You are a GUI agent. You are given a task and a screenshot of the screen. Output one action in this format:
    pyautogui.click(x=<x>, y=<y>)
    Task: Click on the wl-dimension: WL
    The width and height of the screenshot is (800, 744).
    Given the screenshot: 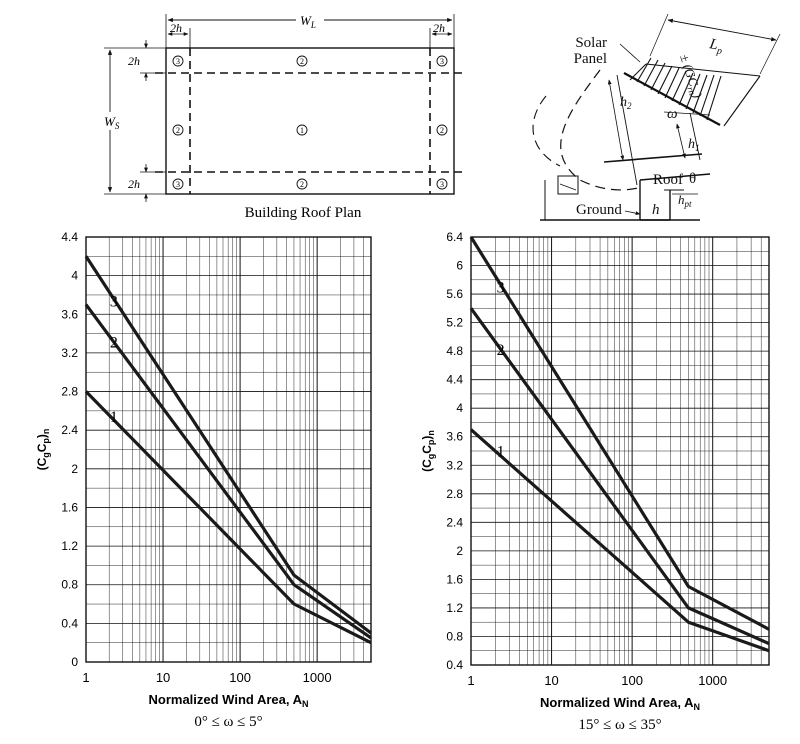 What is the action you would take?
    pyautogui.click(x=310, y=21)
    